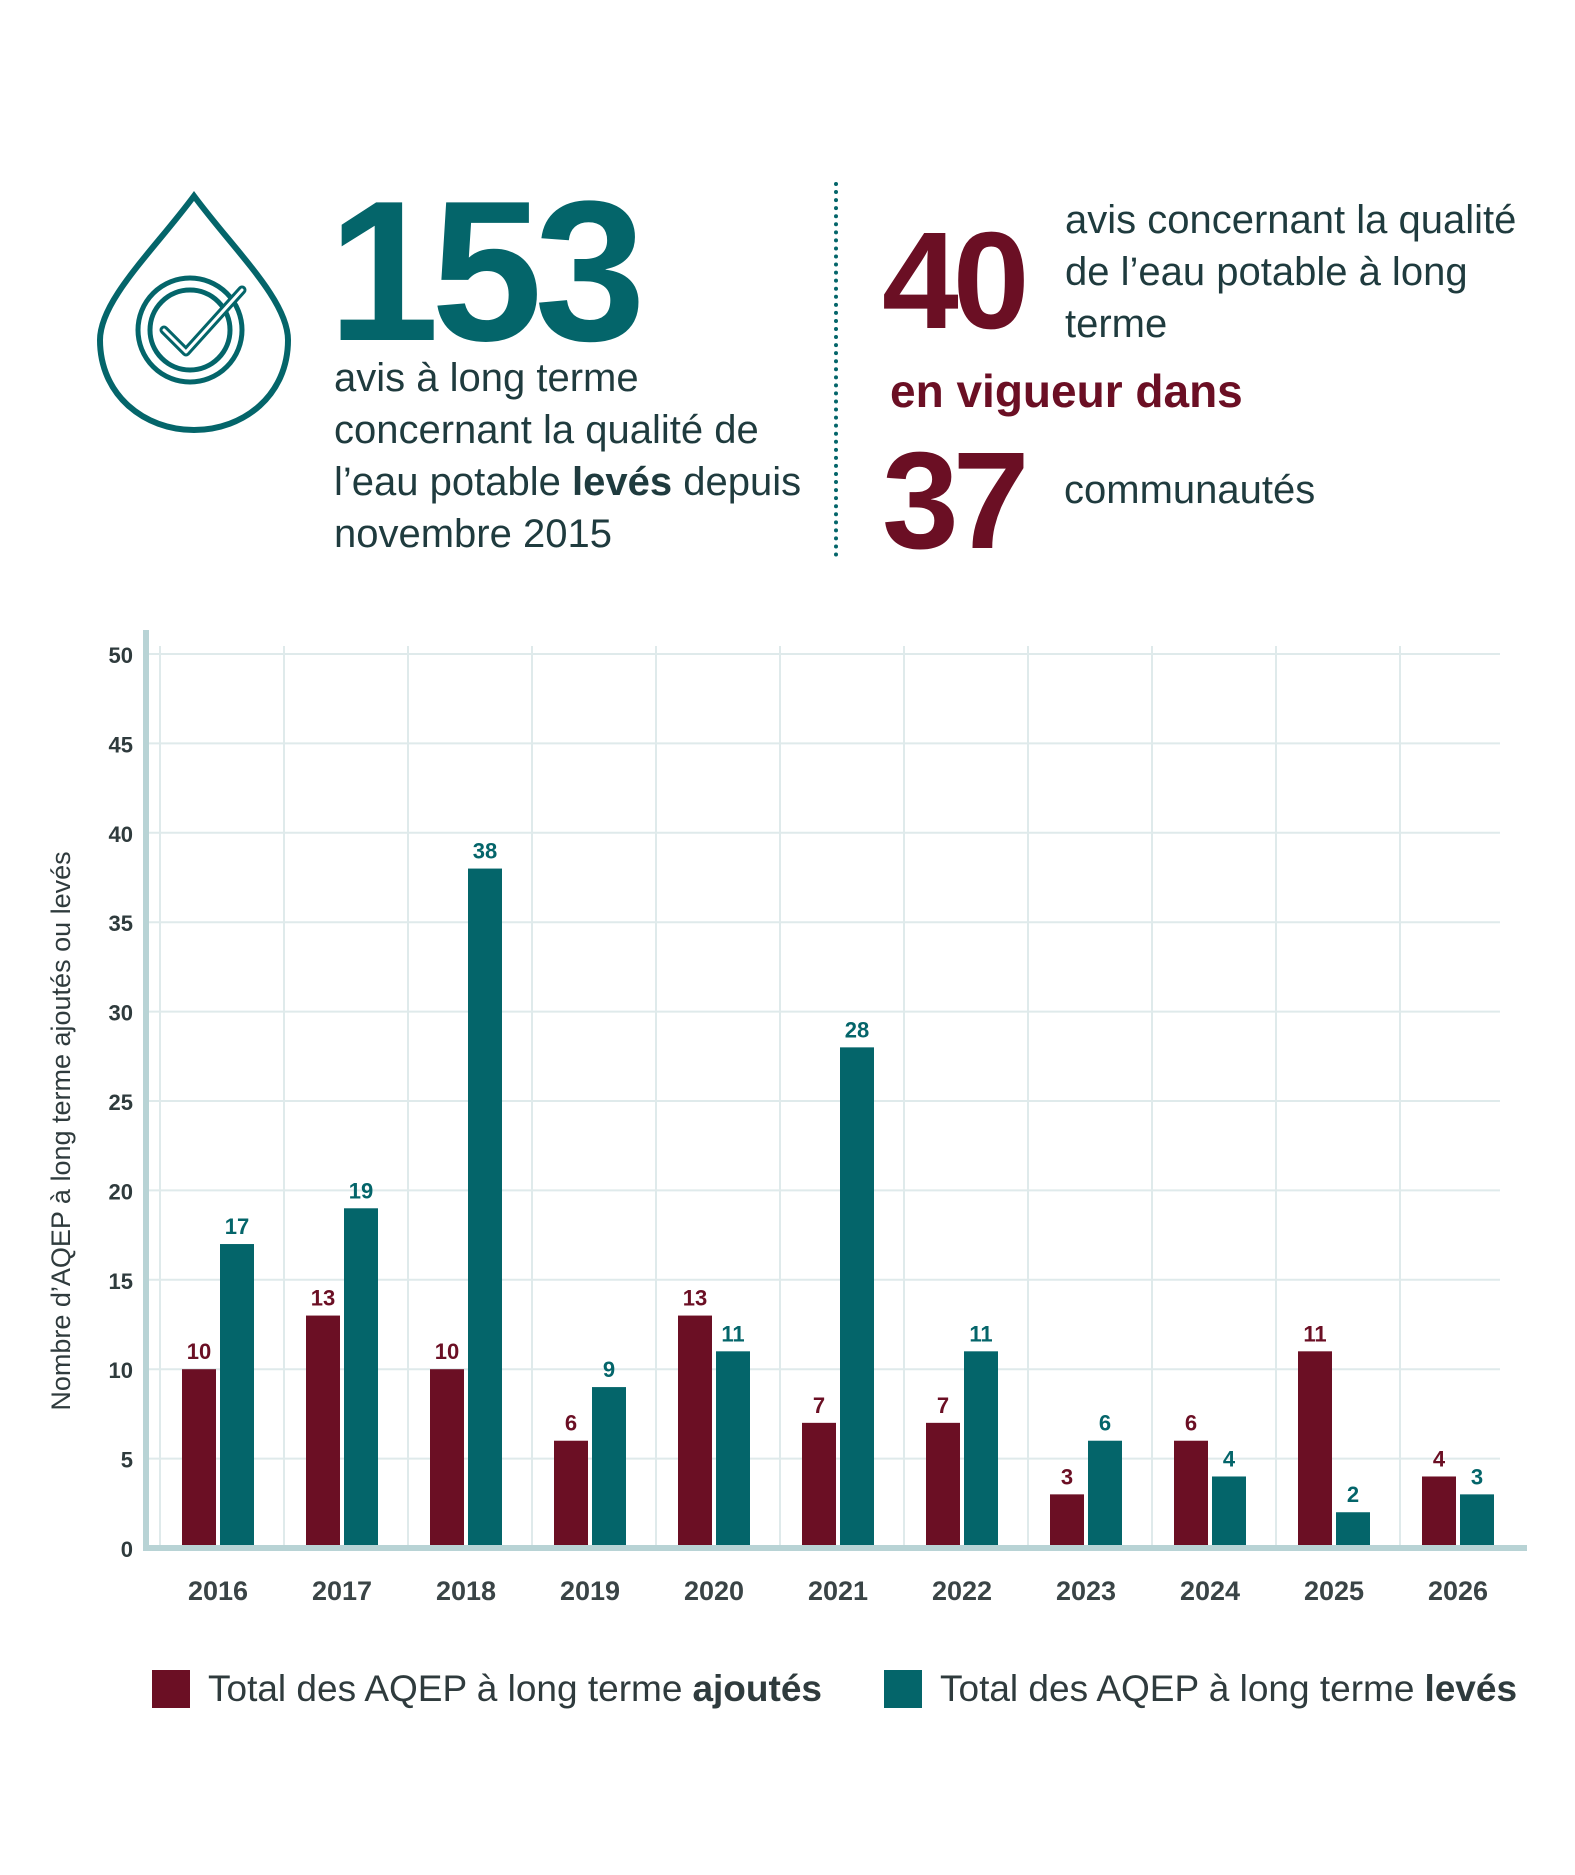 The height and width of the screenshot is (1875, 1575). What do you see at coordinates (1105, 1492) in the screenshot?
I see `bar-lifted-2023` at bounding box center [1105, 1492].